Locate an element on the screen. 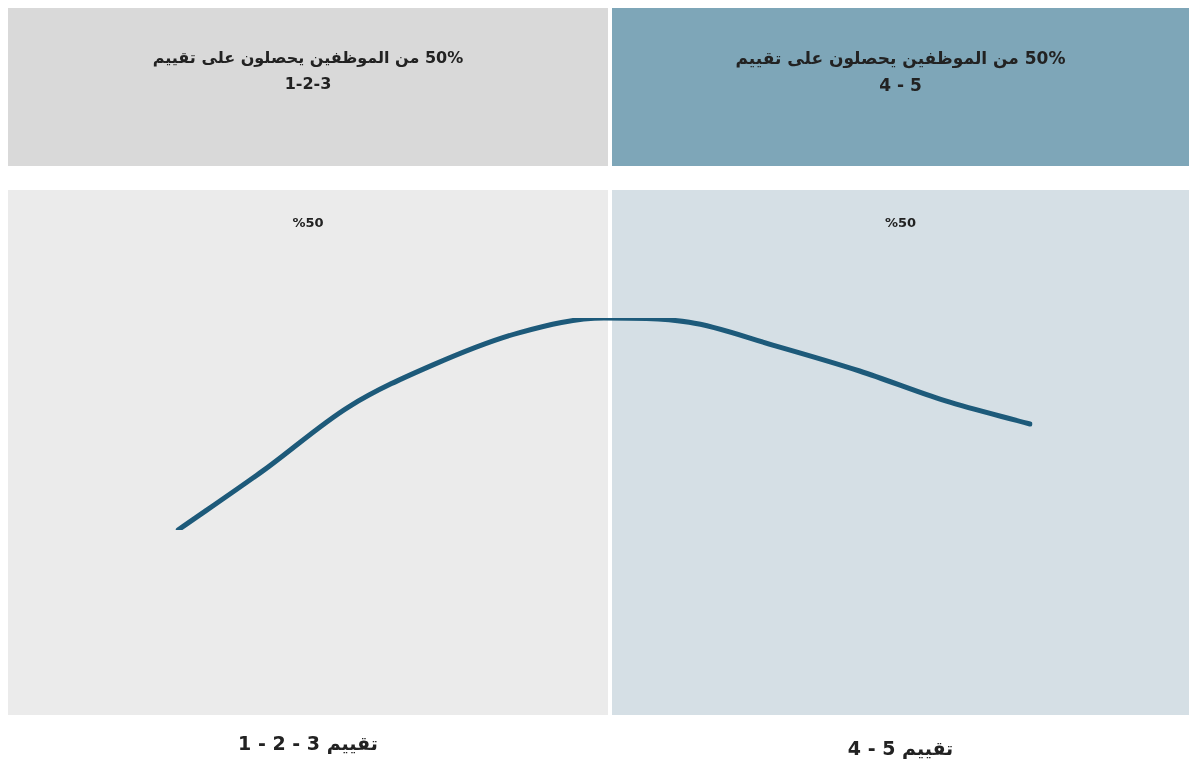  text: تقييم 3 - 2 - 1 is located at coordinates (308, 743).